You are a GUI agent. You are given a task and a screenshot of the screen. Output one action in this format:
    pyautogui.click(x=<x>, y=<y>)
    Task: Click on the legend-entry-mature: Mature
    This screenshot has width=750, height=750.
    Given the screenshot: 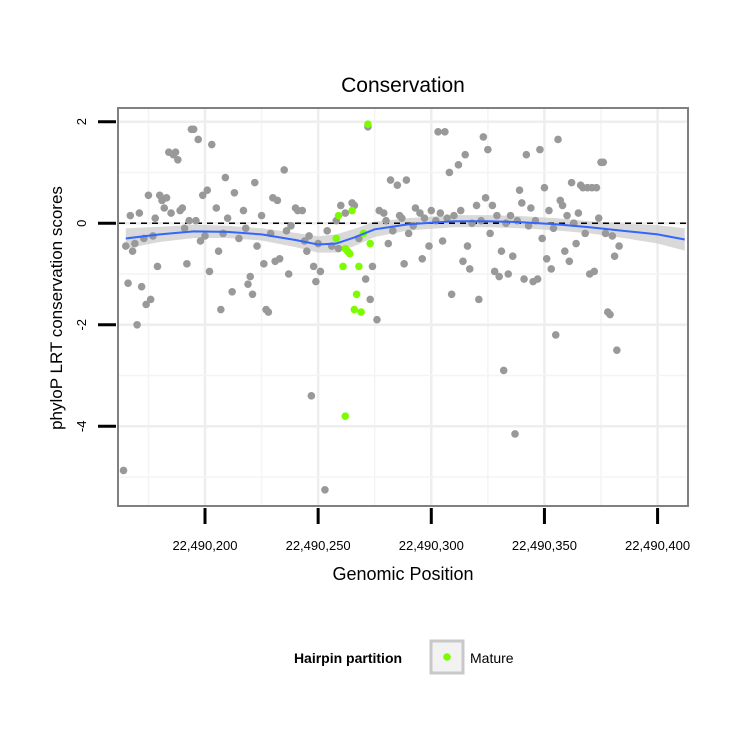 What is the action you would take?
    pyautogui.click(x=492, y=658)
    